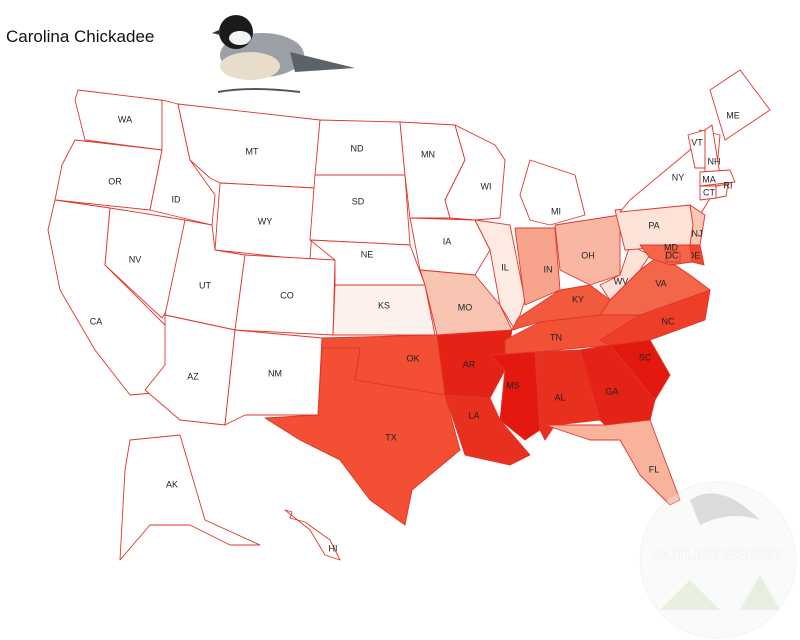 This screenshot has width=800, height=640. I want to click on state-label: KY, so click(578, 299).